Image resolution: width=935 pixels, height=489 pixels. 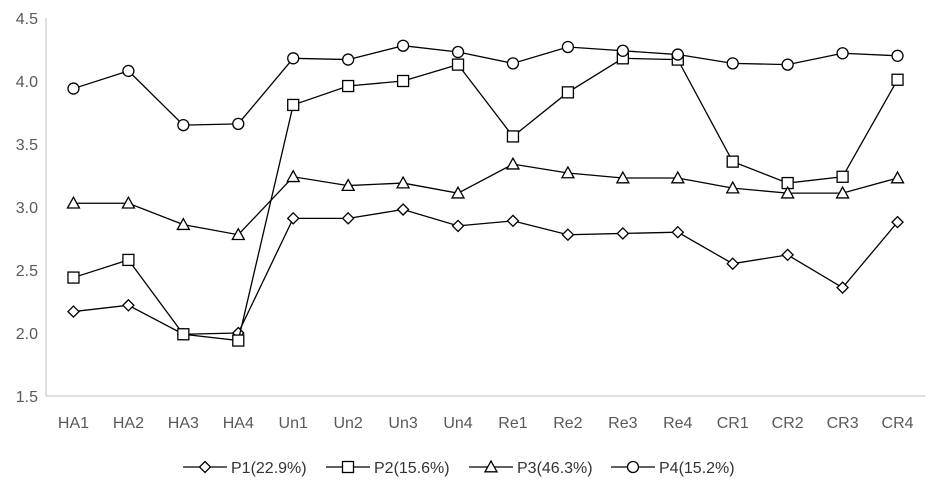 What do you see at coordinates (238, 423) in the screenshot?
I see `x-tick-label: HA4` at bounding box center [238, 423].